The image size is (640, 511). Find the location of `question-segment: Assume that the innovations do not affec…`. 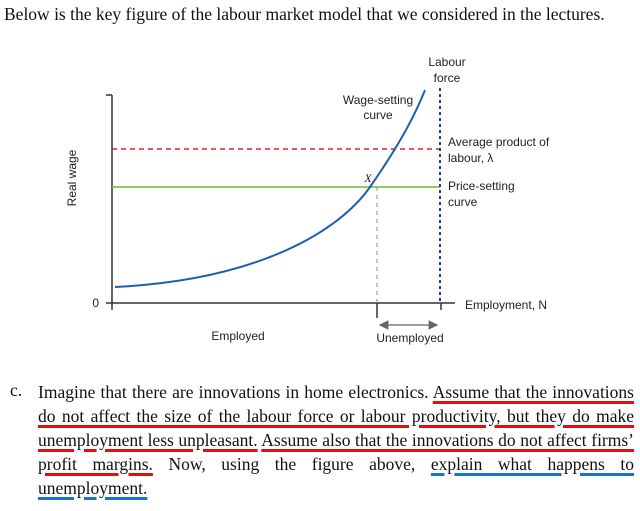

question-segment: Assume that the innovations do not affec… is located at coordinates (336, 416).